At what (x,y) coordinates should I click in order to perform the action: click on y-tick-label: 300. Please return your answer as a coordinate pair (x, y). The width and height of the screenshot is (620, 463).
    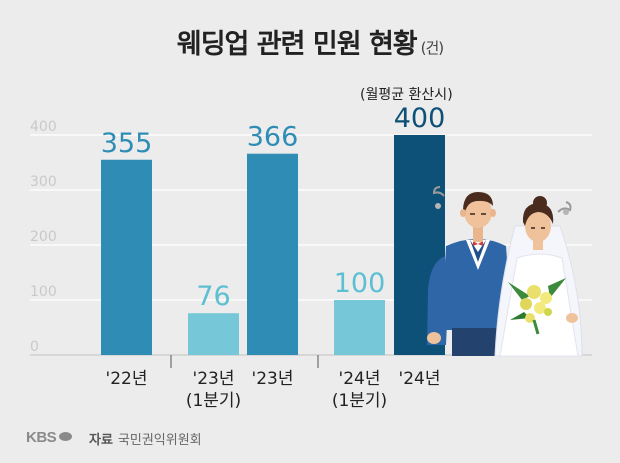
    Looking at the image, I should click on (43, 182).